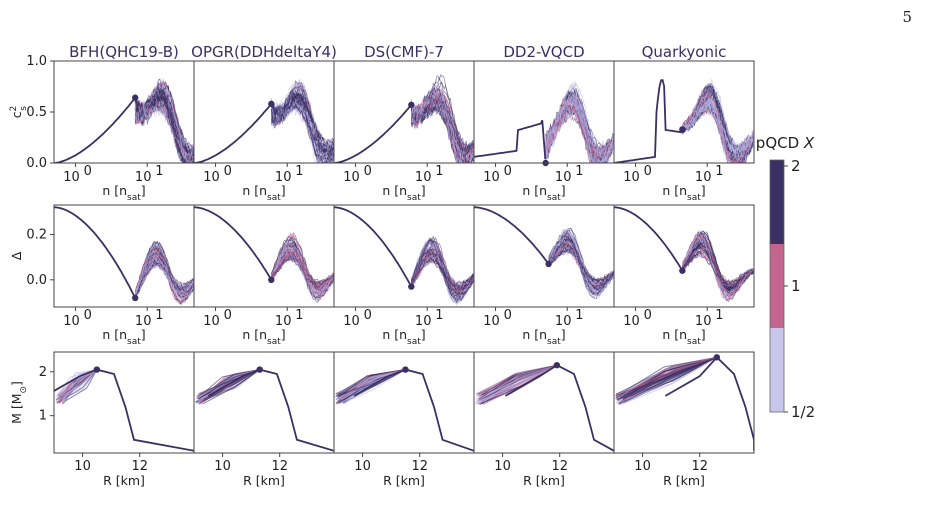 Image resolution: width=928 pixels, height=510 pixels. I want to click on y-tick-label: 1, so click(43, 416).